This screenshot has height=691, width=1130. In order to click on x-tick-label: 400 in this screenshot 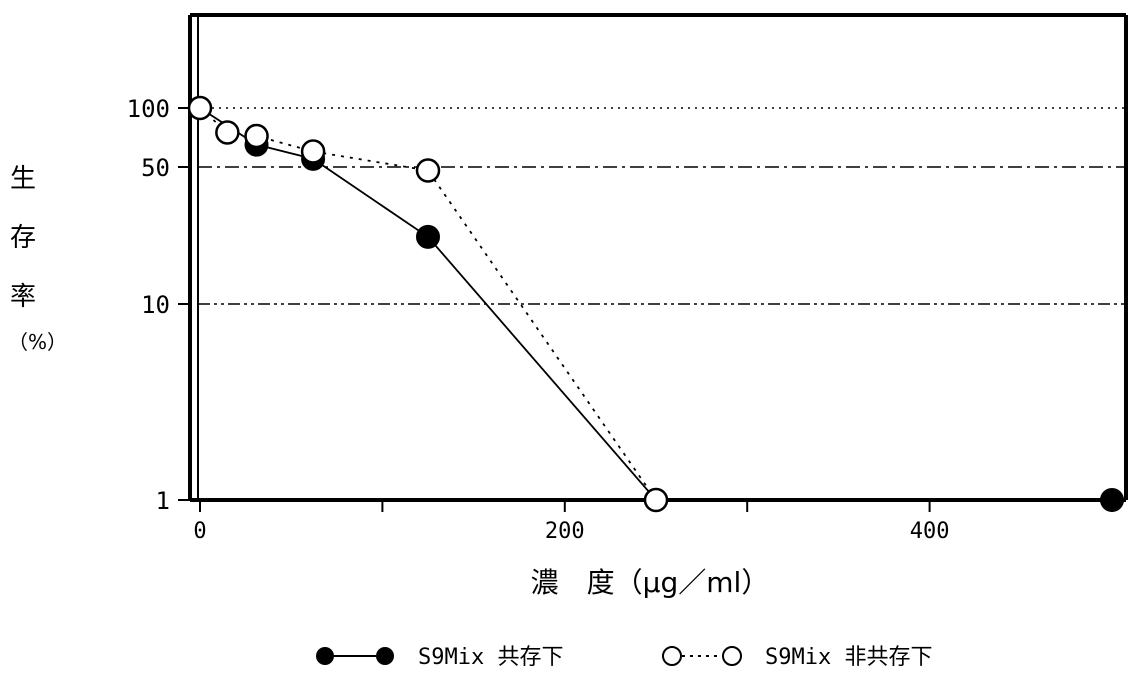, I will do `click(930, 531)`.